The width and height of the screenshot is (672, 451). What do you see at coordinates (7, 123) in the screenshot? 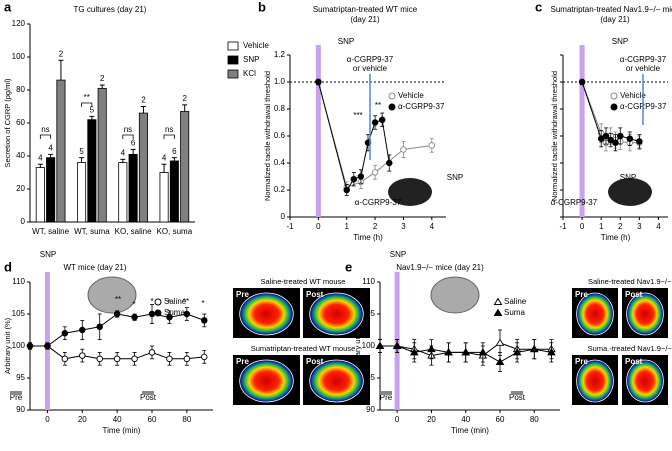
I see `y-axis-label: Secretion of CGRP (pg/ml)` at bounding box center [7, 123].